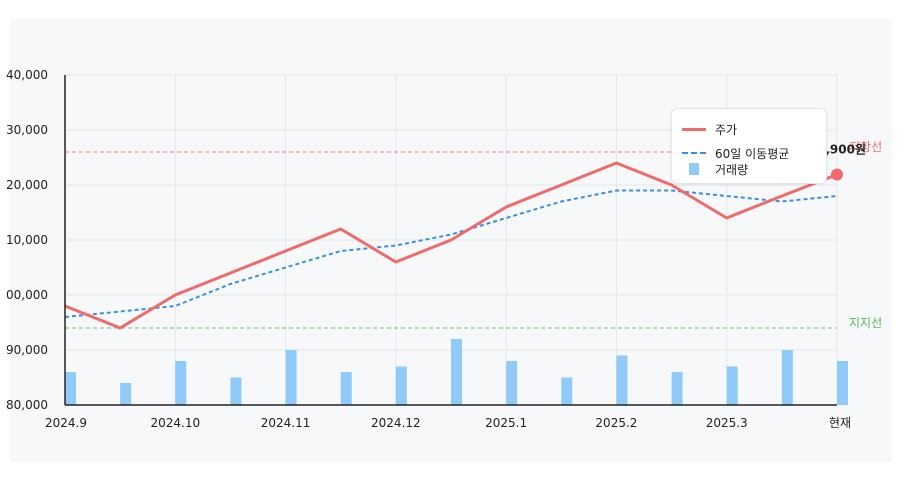  What do you see at coordinates (506, 423) in the screenshot?
I see `x-tick-label: 2025.1` at bounding box center [506, 423].